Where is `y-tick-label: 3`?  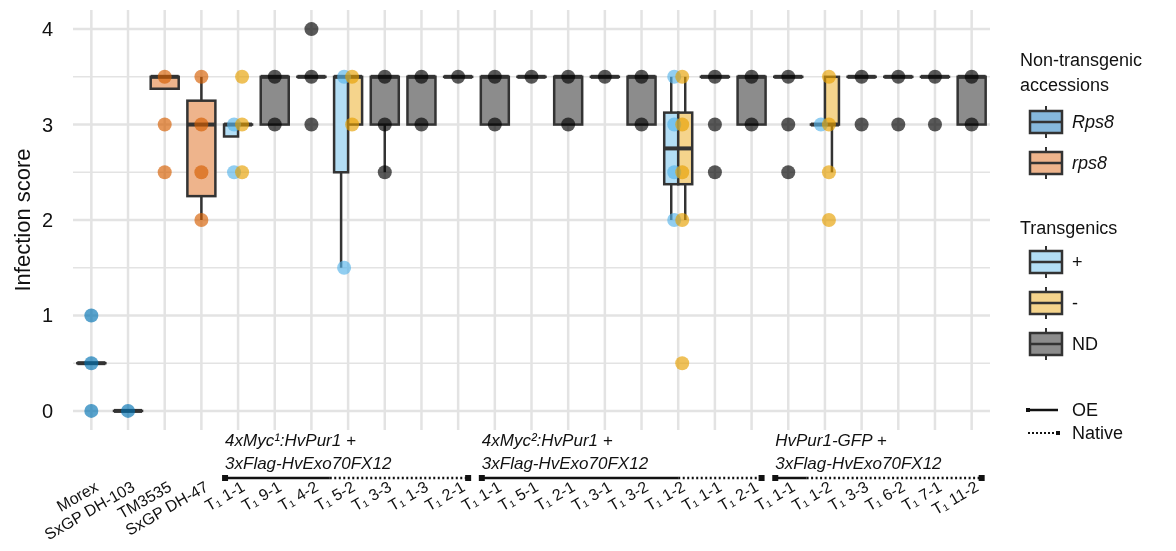
y-tick-label: 3 is located at coordinates (47, 124).